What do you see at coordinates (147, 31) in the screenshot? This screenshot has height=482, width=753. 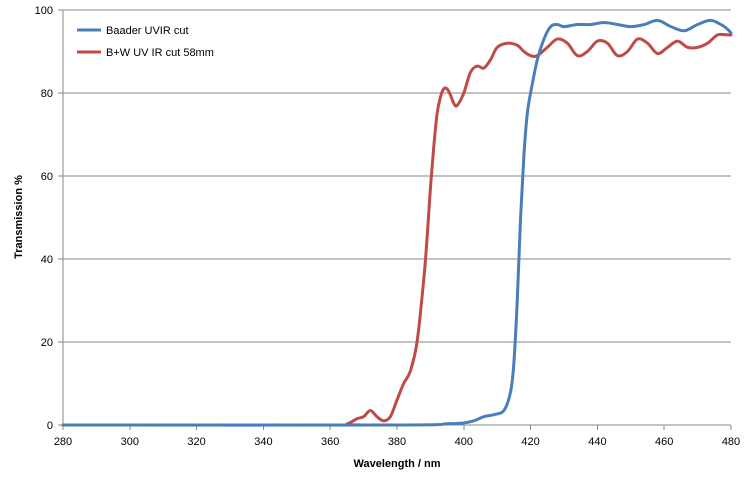 I see `legend-label: Baader UVIR cut` at bounding box center [147, 31].